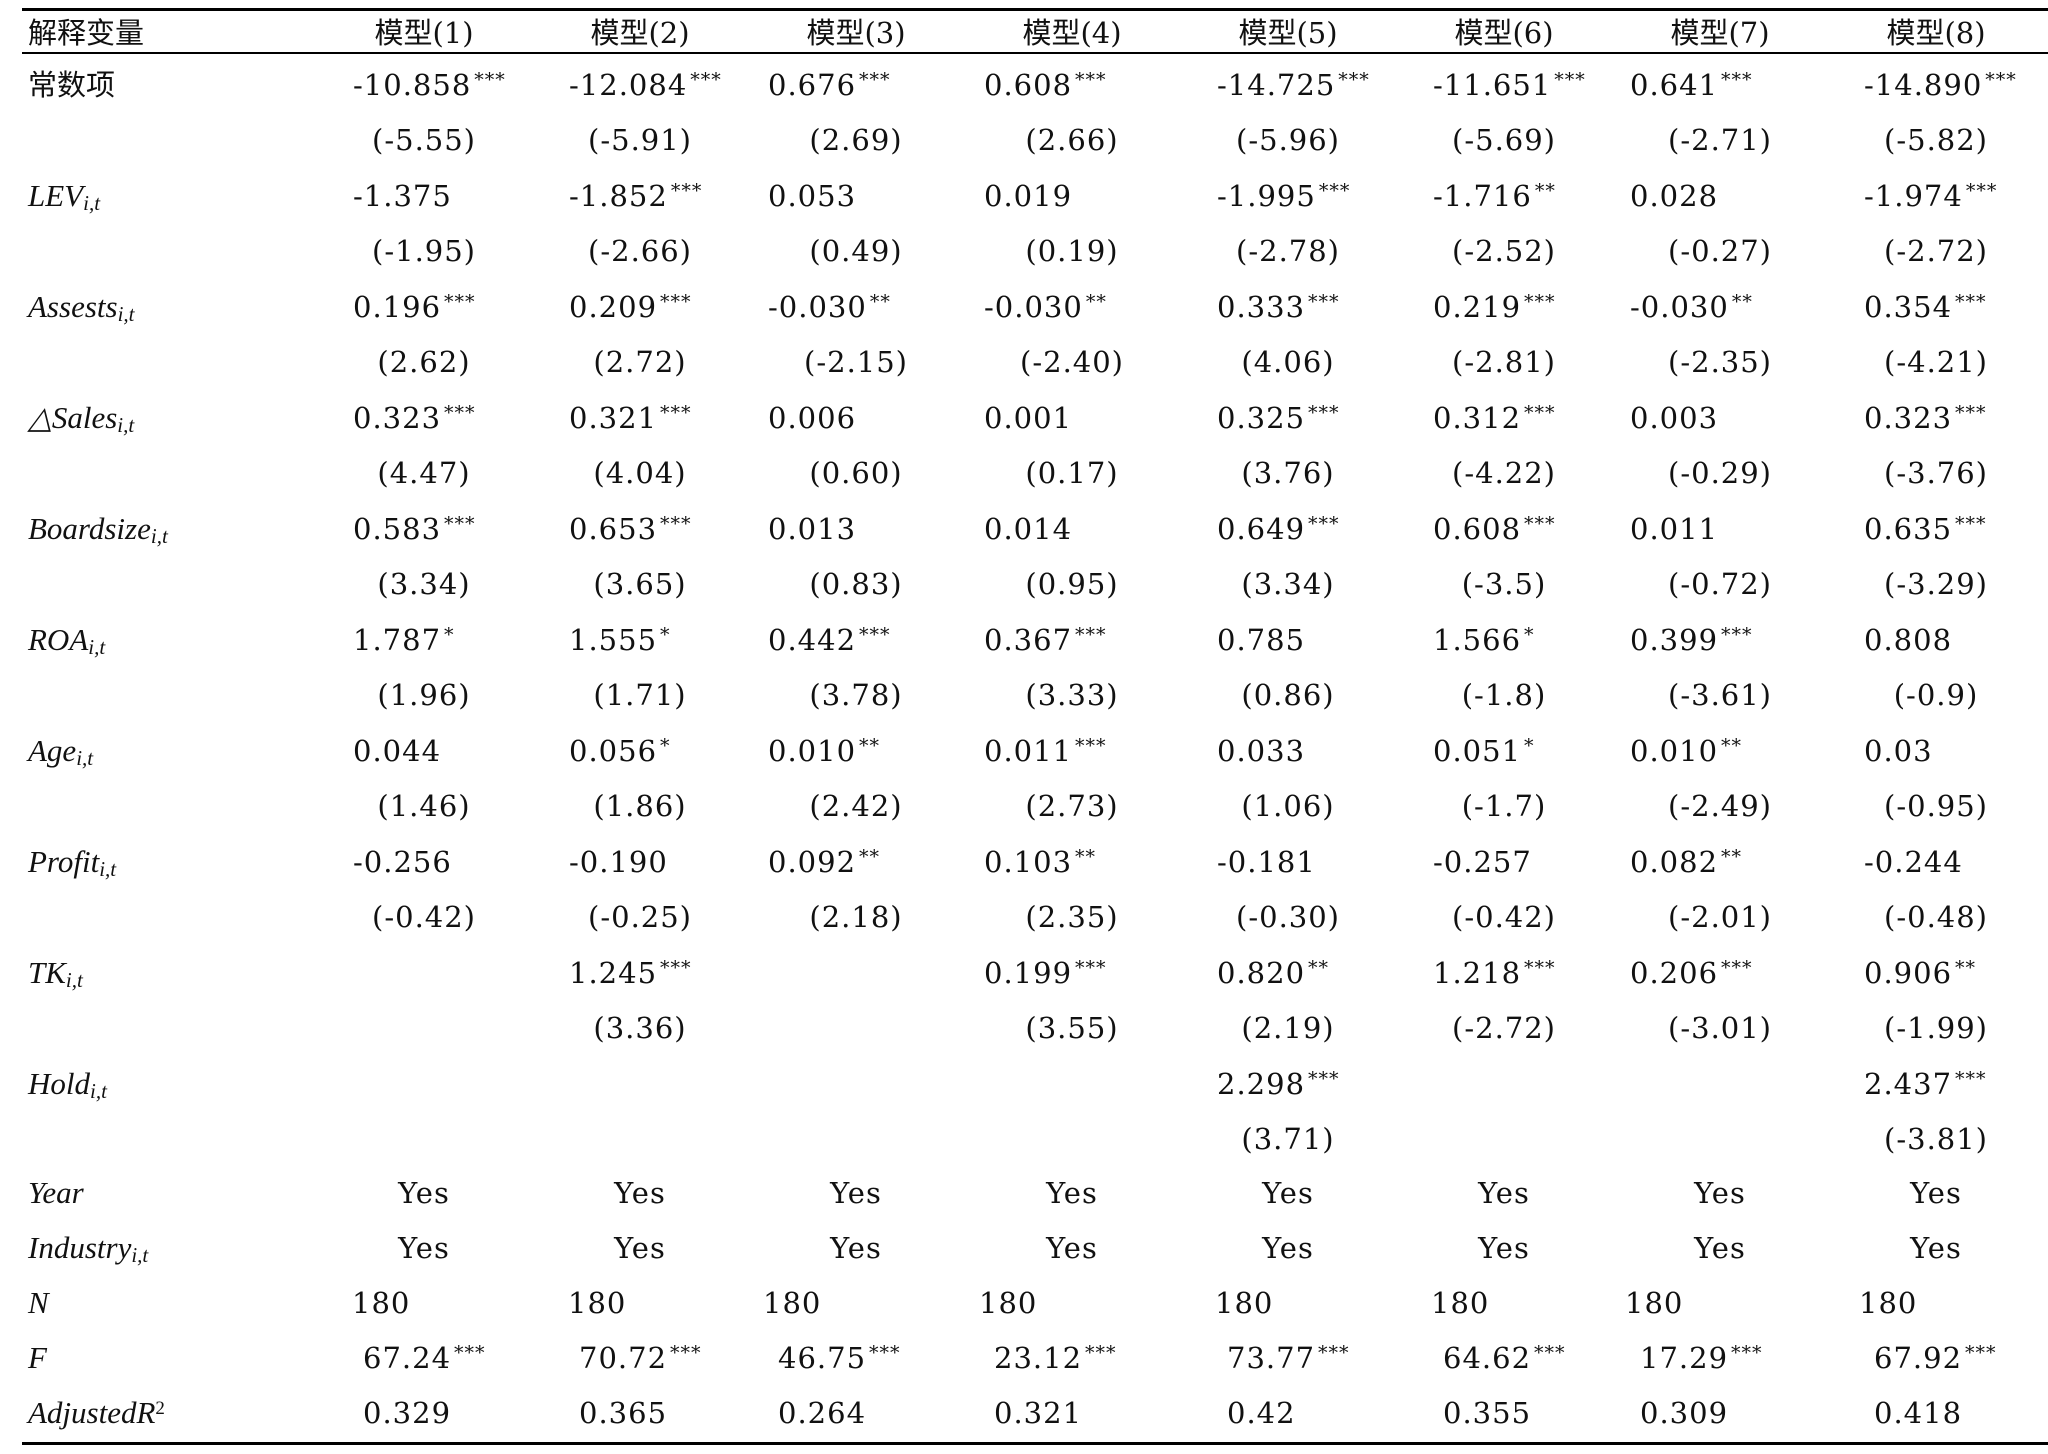 The image size is (2048, 1454). What do you see at coordinates (96, 1413) in the screenshot?
I see `footer-label: AdjustedR2` at bounding box center [96, 1413].